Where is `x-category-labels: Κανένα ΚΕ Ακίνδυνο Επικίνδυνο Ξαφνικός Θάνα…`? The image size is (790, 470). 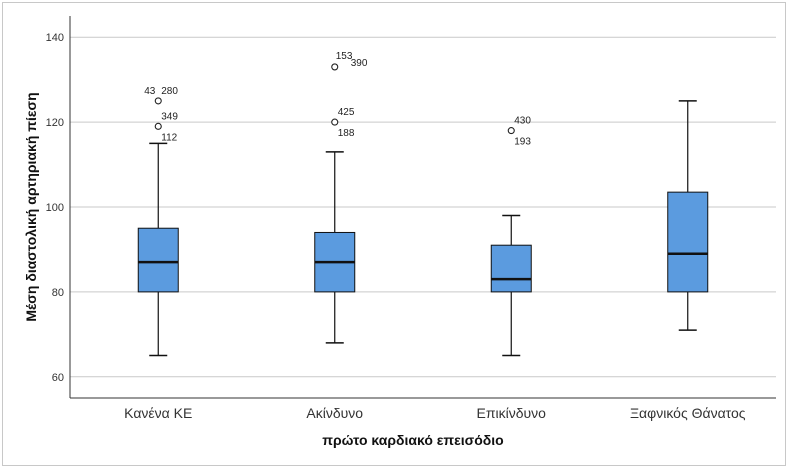 x-category-labels: Κανένα ΚΕ Ακίνδυνο Επικίνδυνο Ξαφνικός Θάνα… is located at coordinates (435, 413).